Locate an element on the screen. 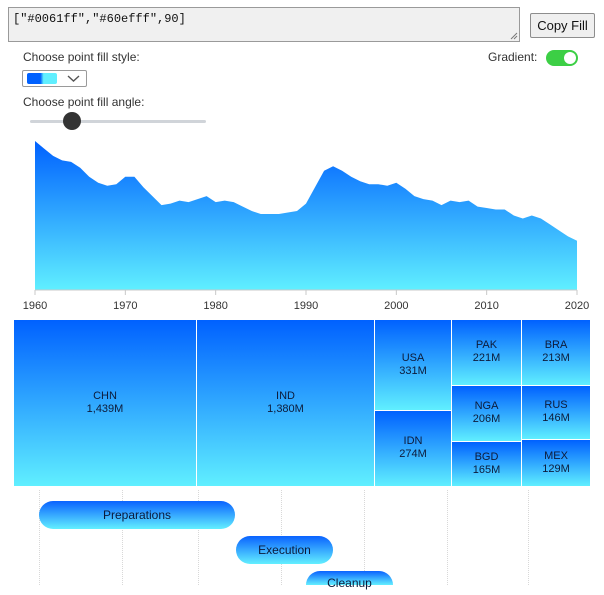 The image size is (604, 595). copy-fill-button: Copy Fill is located at coordinates (562, 25).